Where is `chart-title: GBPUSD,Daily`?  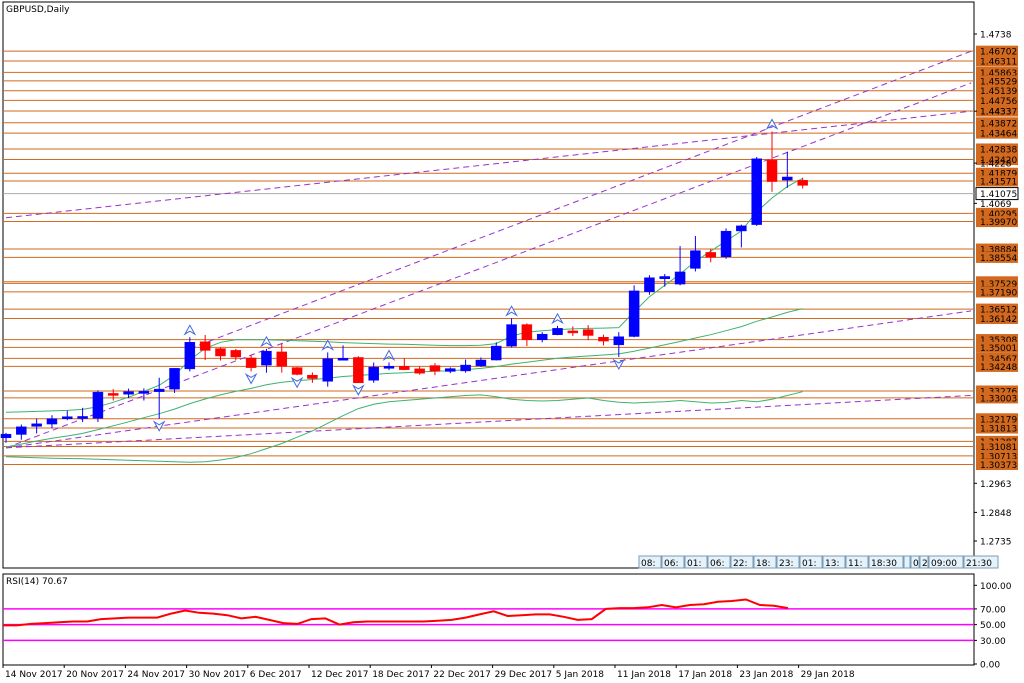 chart-title: GBPUSD,Daily is located at coordinates (38, 10).